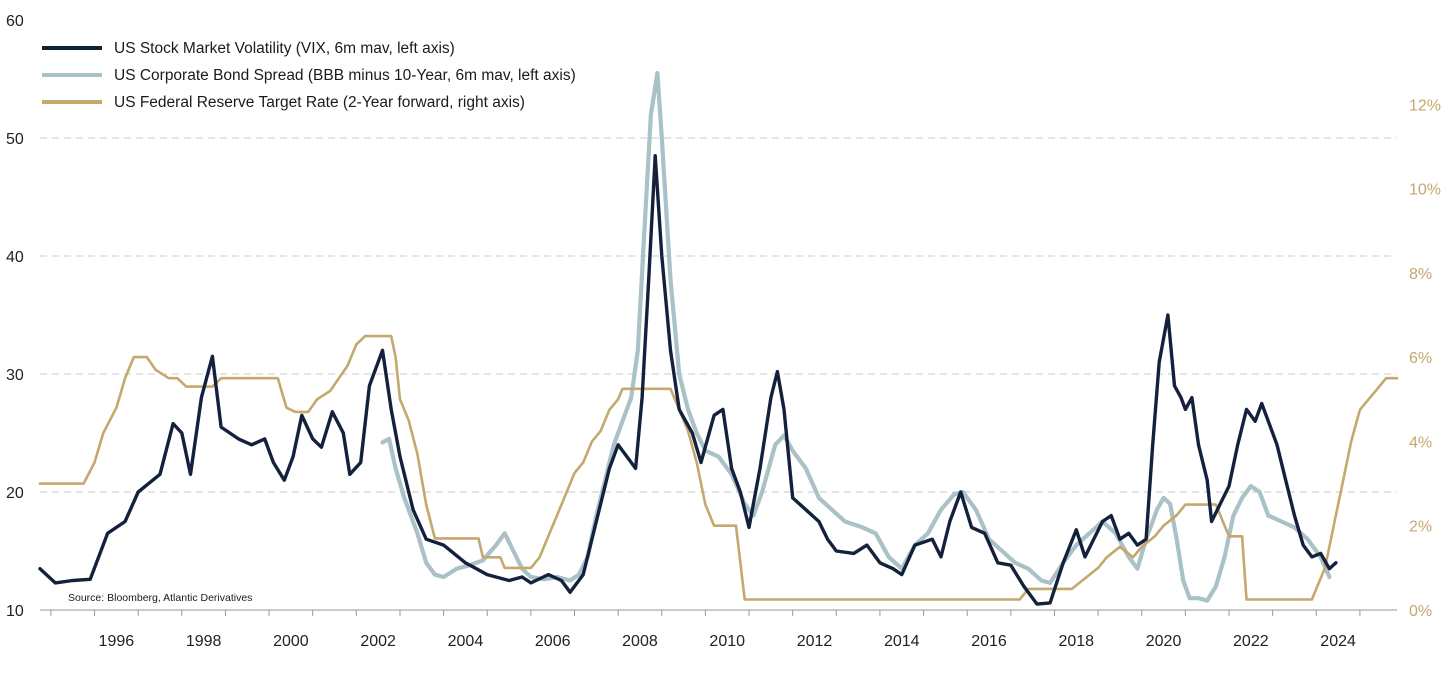 This screenshot has height=675, width=1454. I want to click on x-tick-label: 2018, so click(1076, 641).